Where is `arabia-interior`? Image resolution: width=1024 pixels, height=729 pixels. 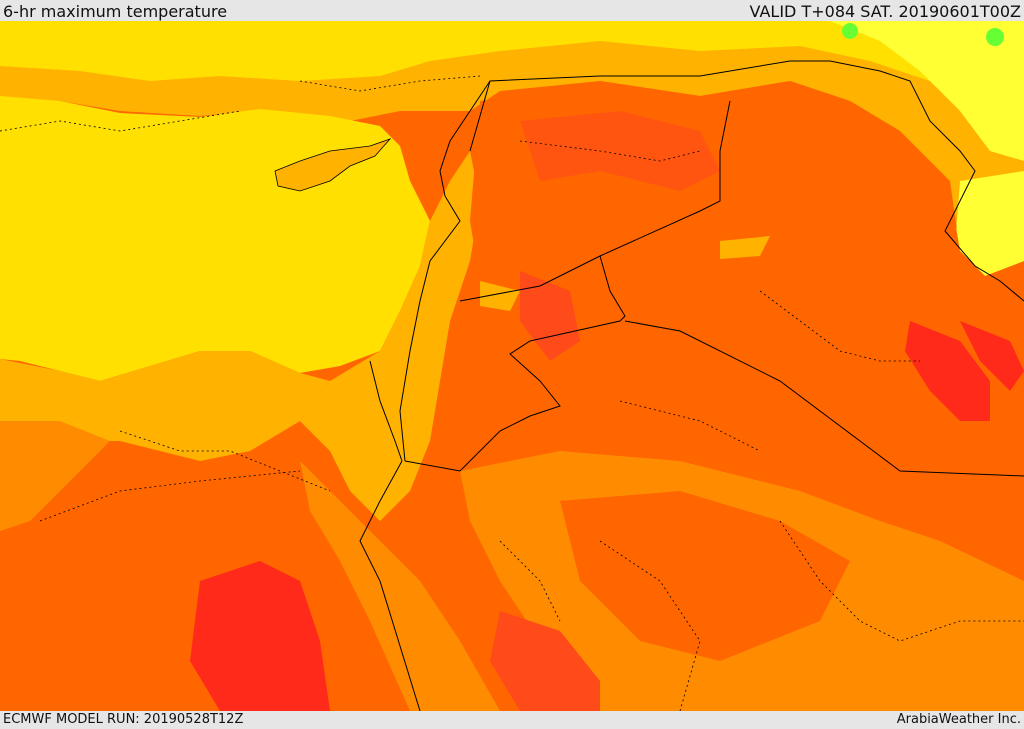
arabia-interior is located at coordinates (705, 576).